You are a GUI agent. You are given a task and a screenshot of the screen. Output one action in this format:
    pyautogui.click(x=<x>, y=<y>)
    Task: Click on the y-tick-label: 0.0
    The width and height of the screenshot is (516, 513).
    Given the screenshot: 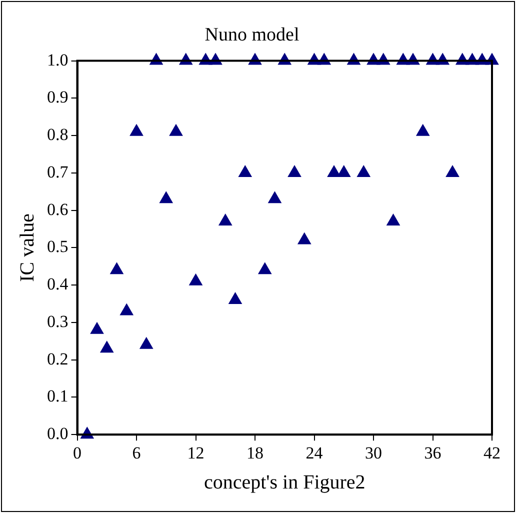 What is the action you would take?
    pyautogui.click(x=57, y=434)
    